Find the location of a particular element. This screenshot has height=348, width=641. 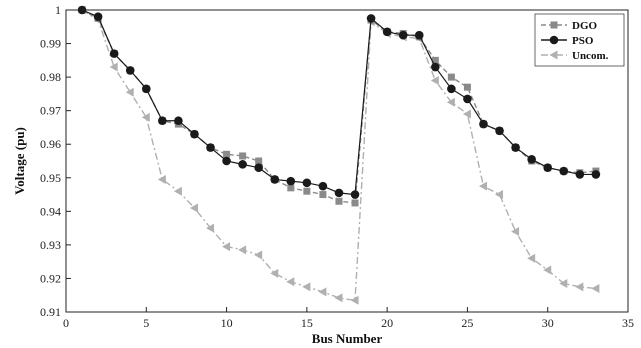

x-axis-title: Bus Number is located at coordinates (347, 338).